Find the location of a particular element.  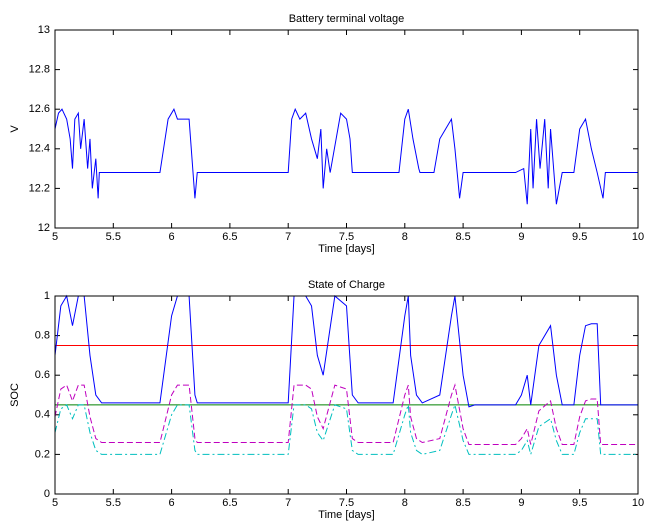

y-tick-label: 0.6 is located at coordinates (42, 375).